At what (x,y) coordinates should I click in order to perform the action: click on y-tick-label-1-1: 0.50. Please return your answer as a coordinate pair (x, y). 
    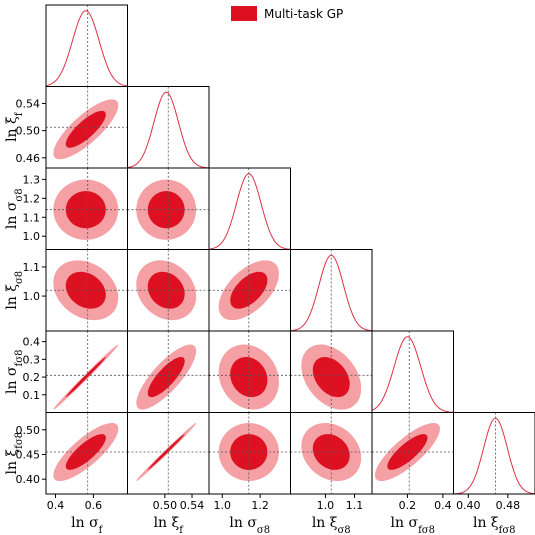
    Looking at the image, I should click on (28, 131).